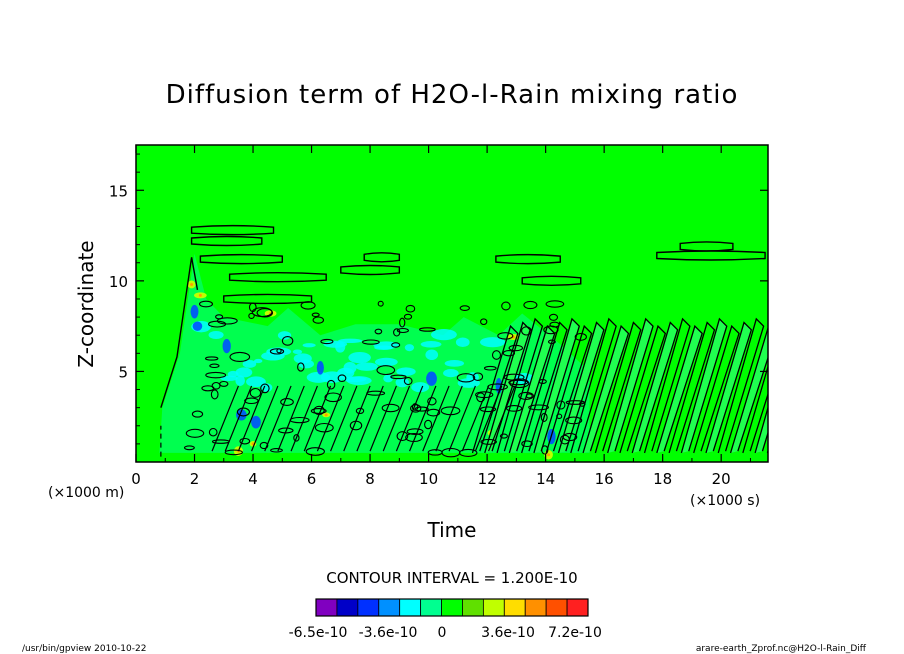 The height and width of the screenshot is (654, 904). Describe the element at coordinates (123, 372) in the screenshot. I see `y-tick-label: 5` at that location.